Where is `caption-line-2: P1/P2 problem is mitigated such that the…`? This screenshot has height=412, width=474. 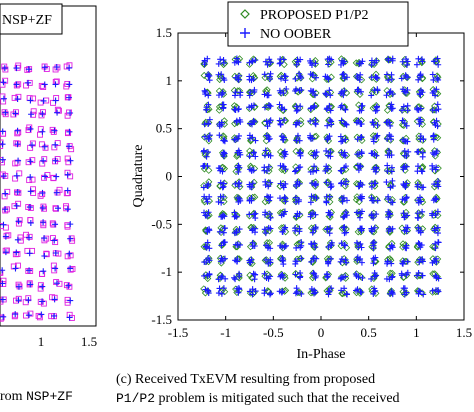 caption-line-2: P1/P2 problem is mitigated such that the… is located at coordinates (295, 398).